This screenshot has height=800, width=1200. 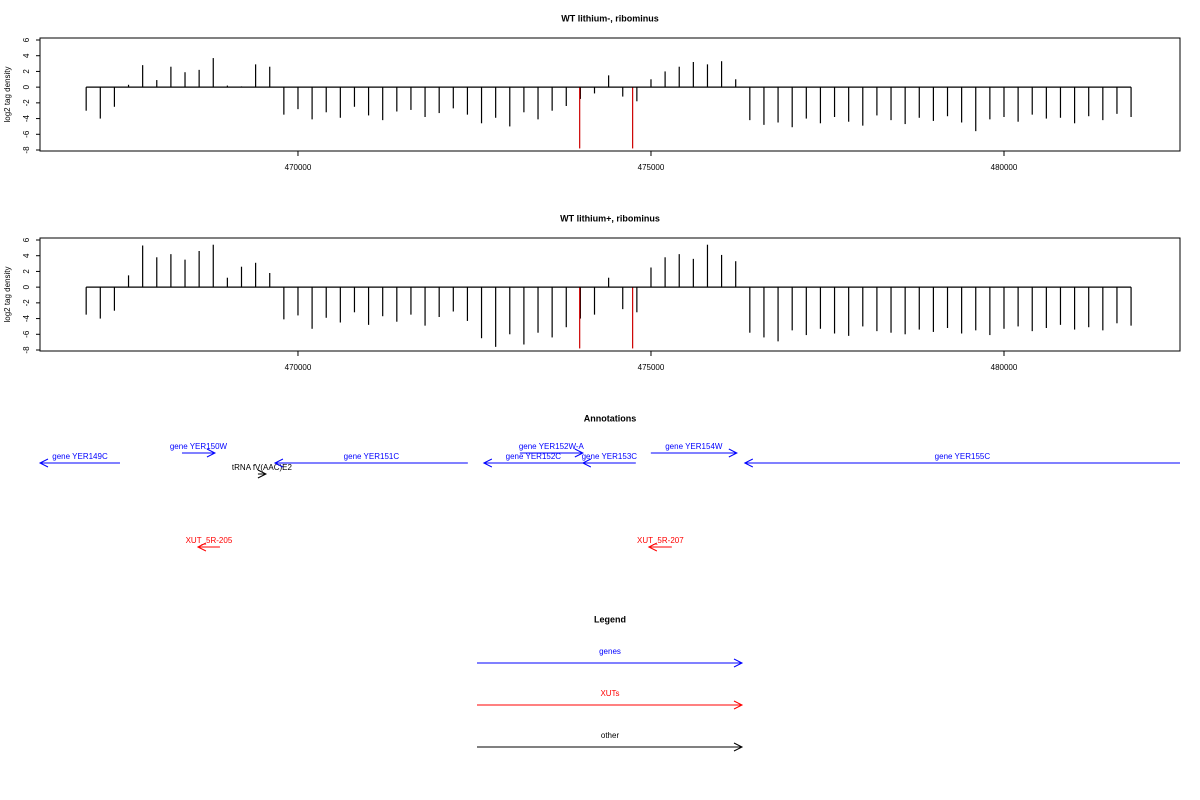 I want to click on feature-label: gene YER154W, so click(x=694, y=446).